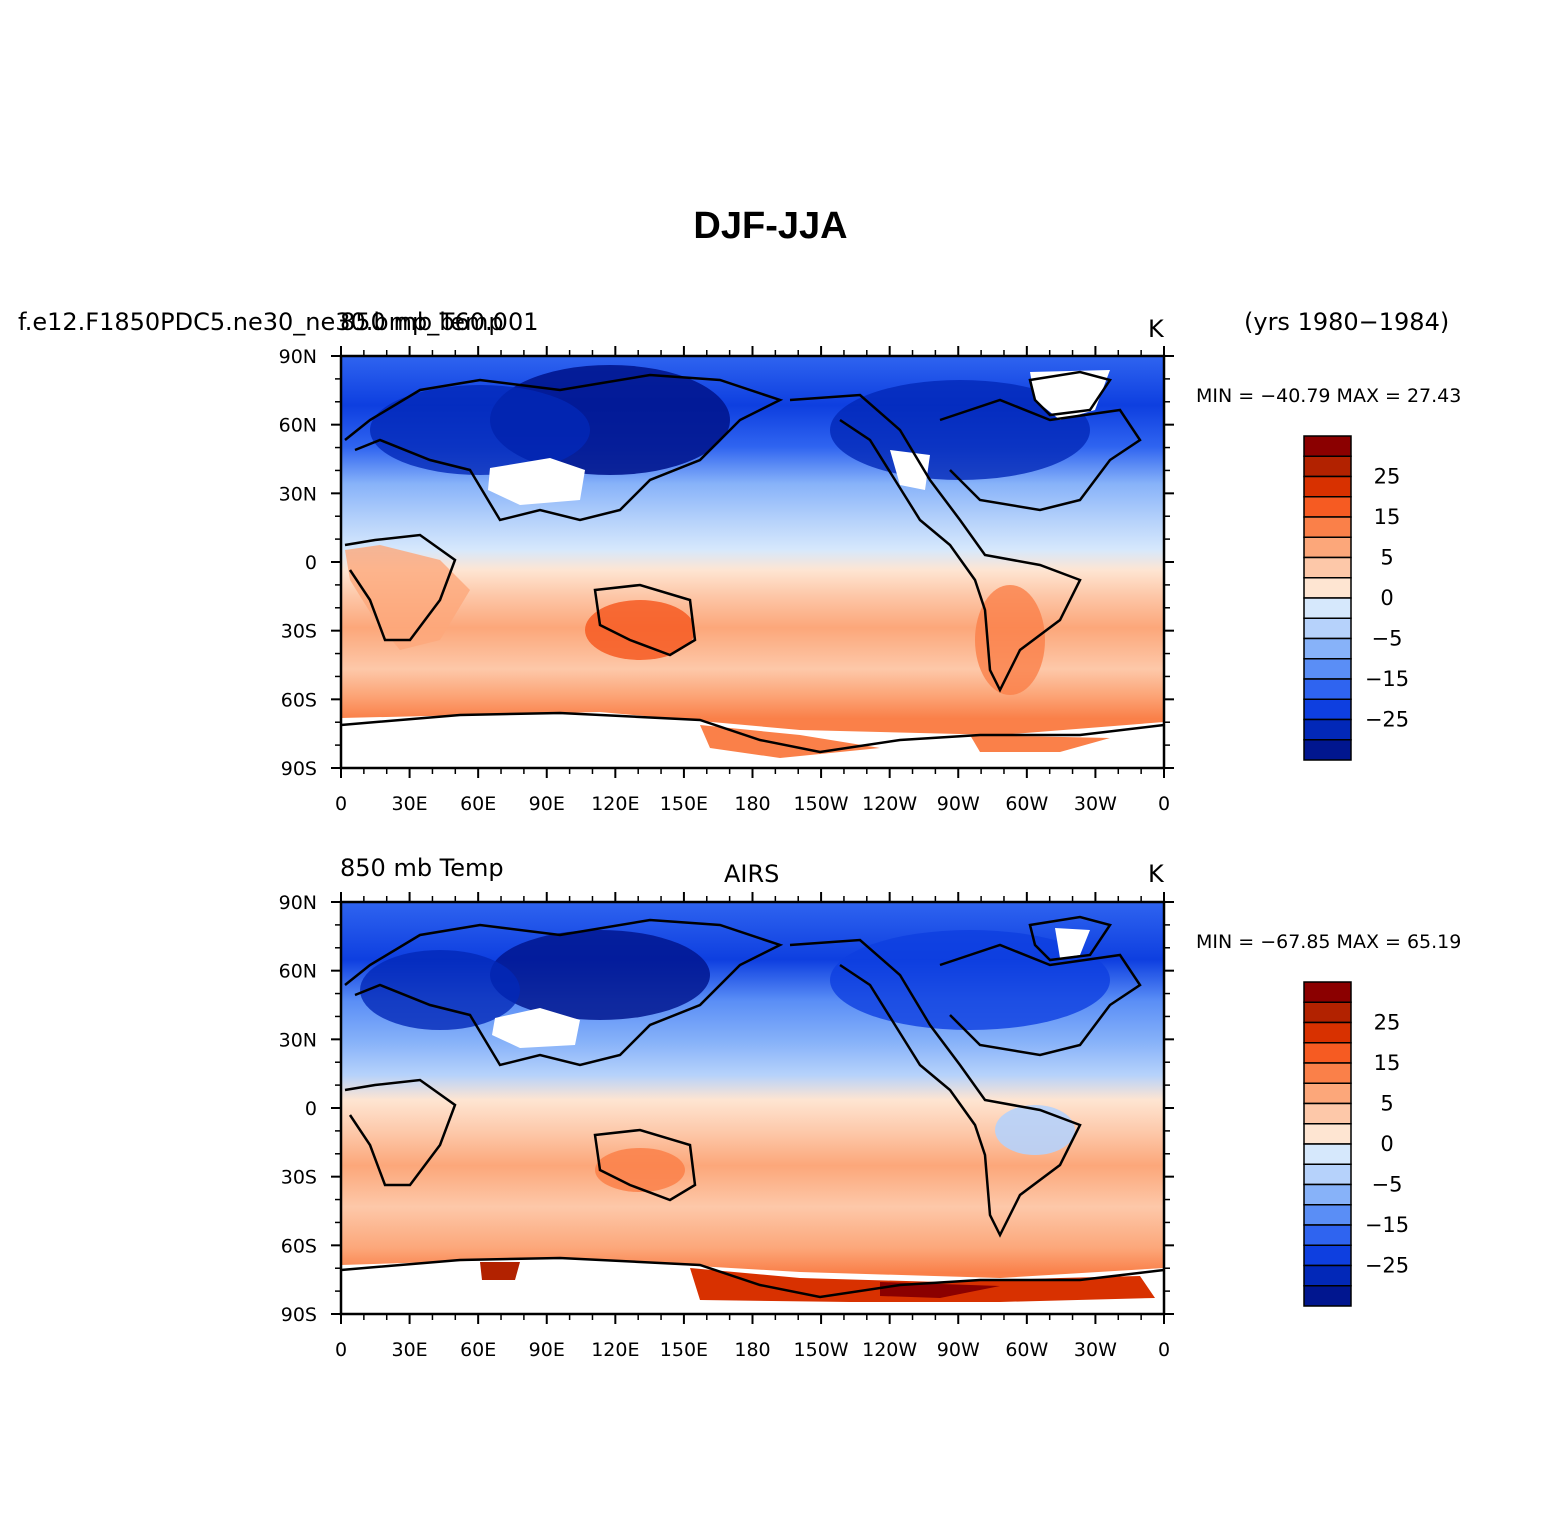  I want to click on panel1-lon-tick-label: 180, so click(752, 804).